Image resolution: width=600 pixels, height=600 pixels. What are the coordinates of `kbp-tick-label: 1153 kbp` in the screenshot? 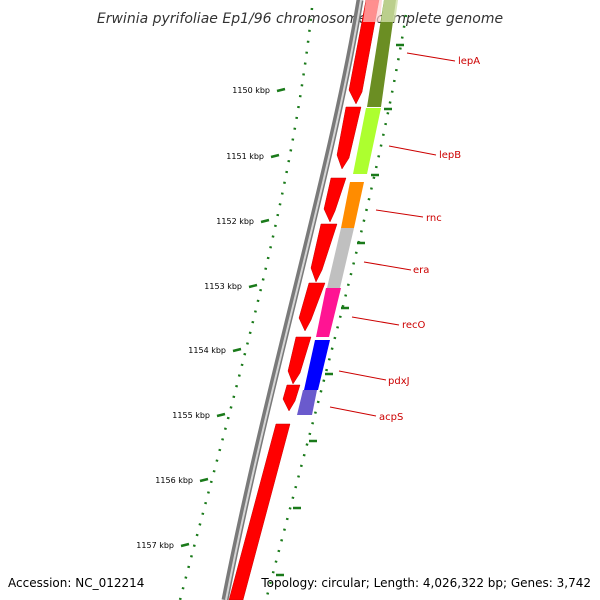 It's located at (223, 286).